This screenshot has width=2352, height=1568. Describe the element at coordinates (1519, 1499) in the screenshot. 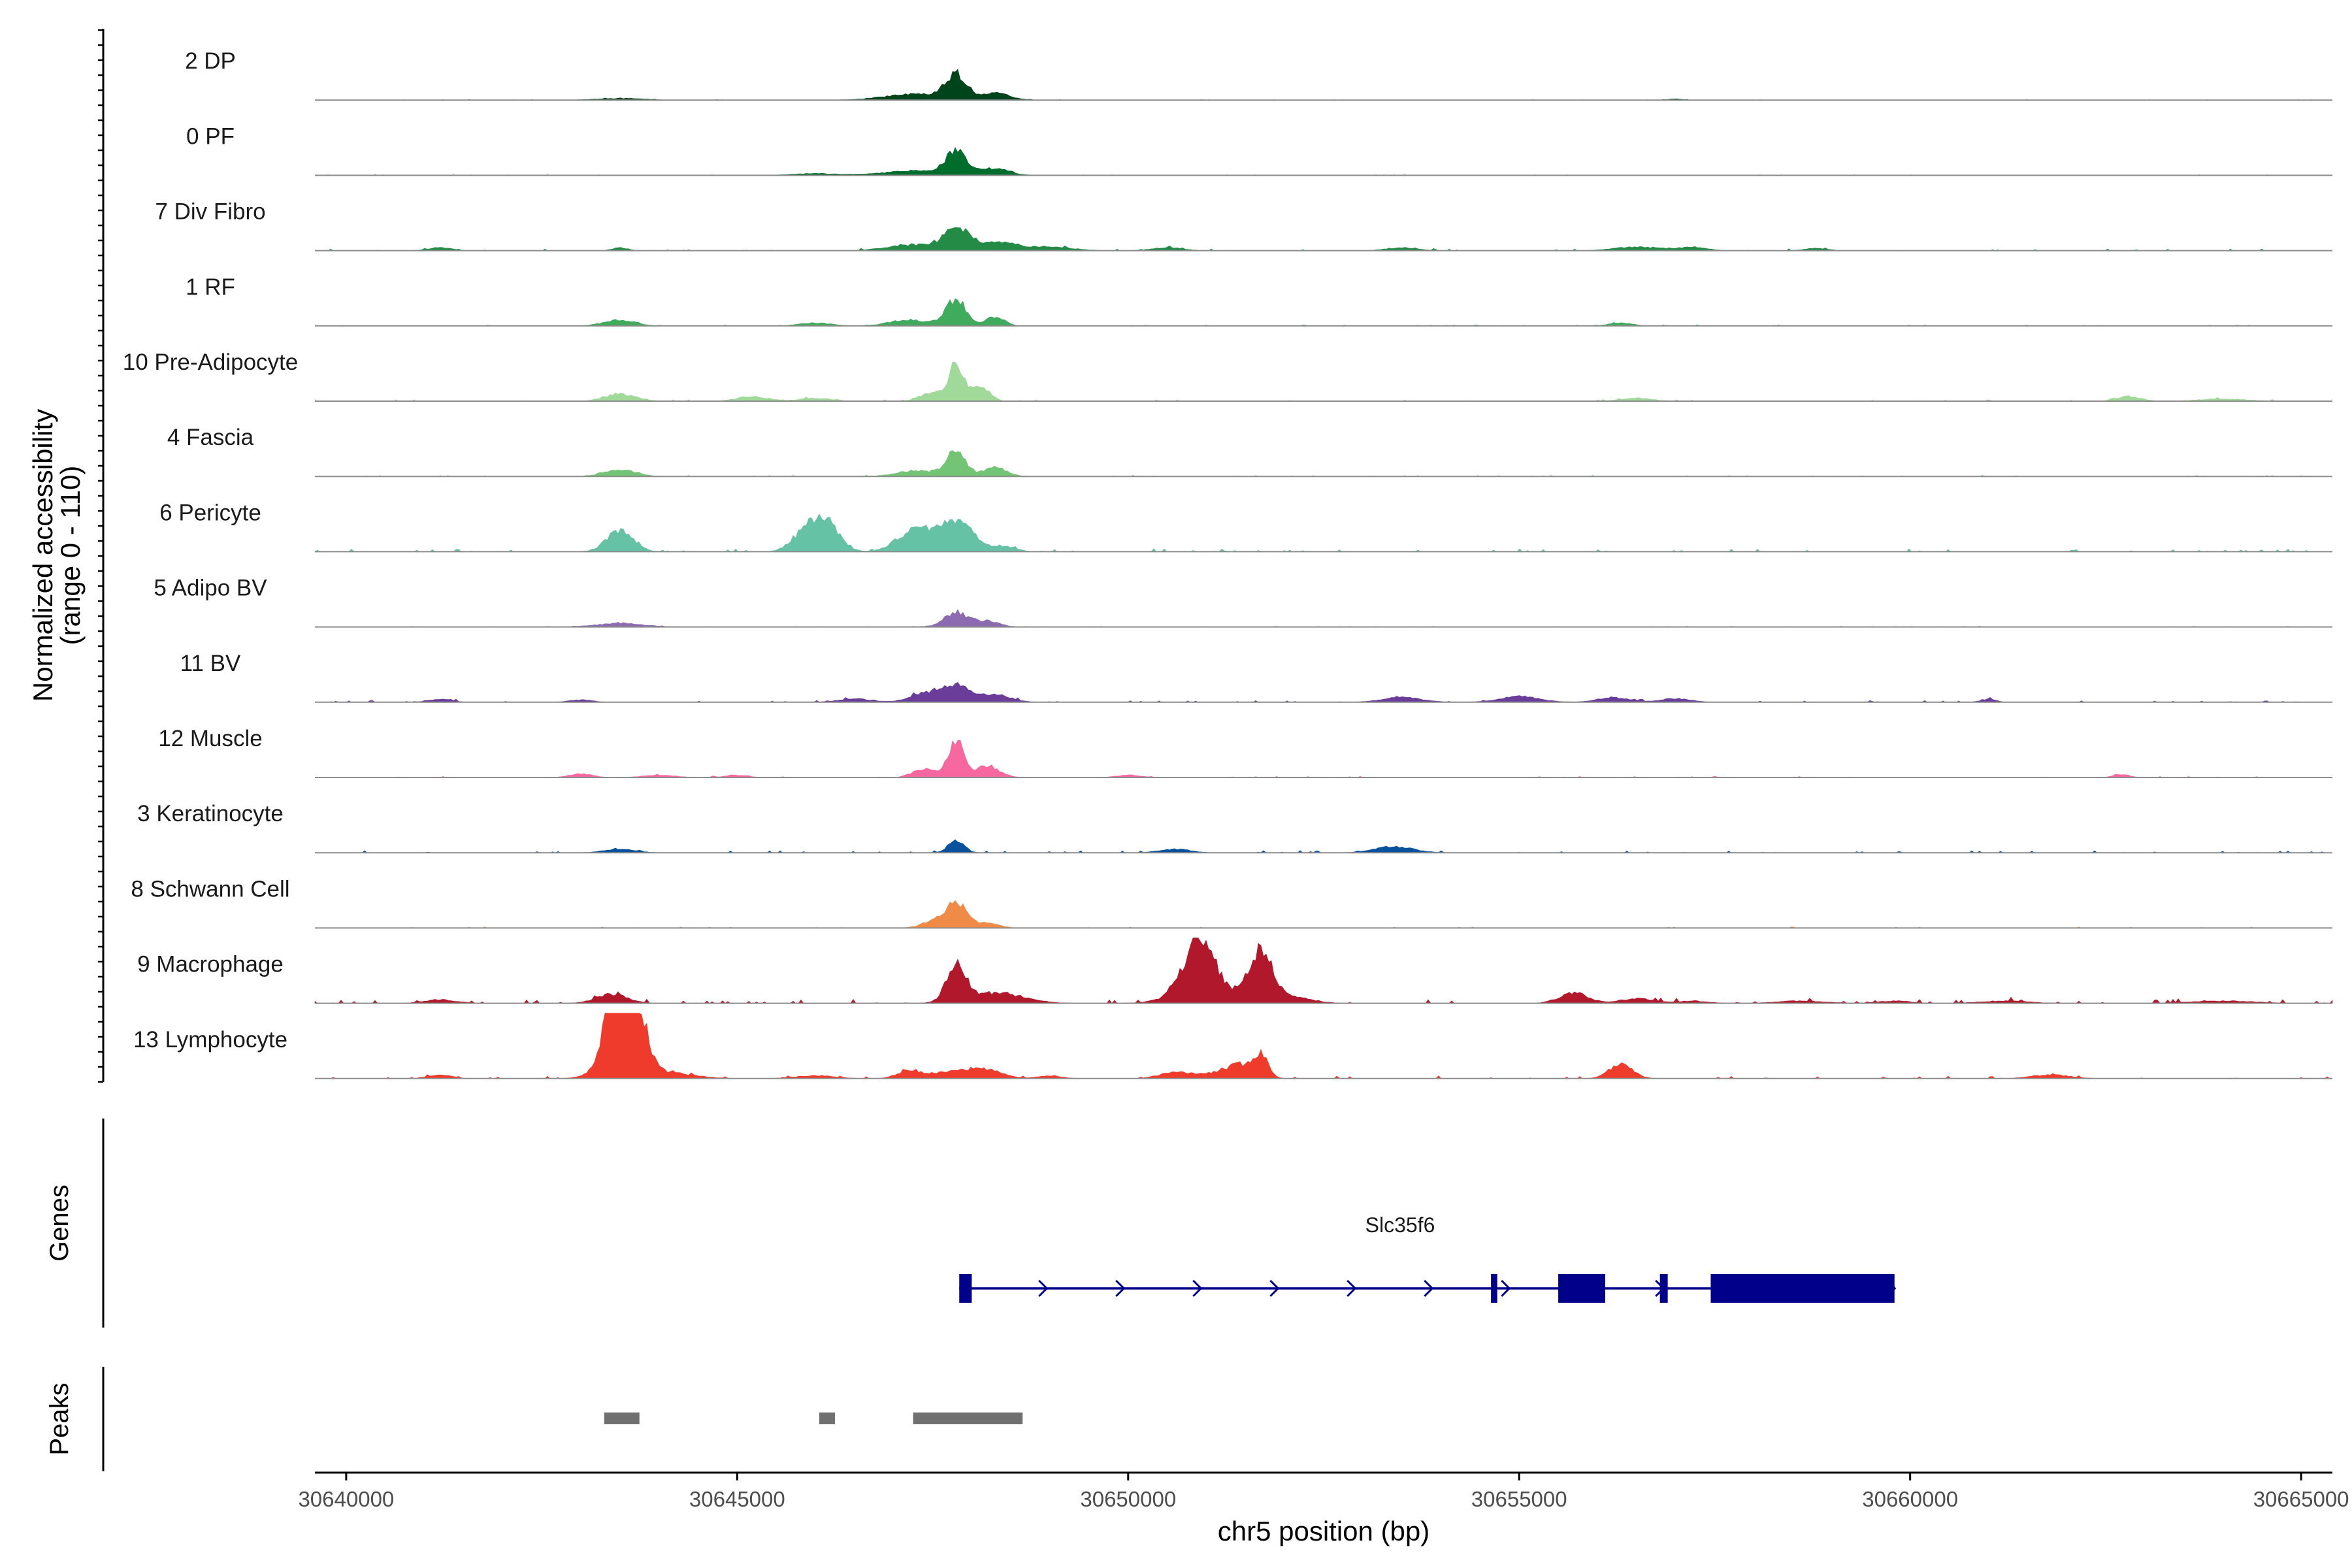

I see `x-tick-label: 30655000` at that location.